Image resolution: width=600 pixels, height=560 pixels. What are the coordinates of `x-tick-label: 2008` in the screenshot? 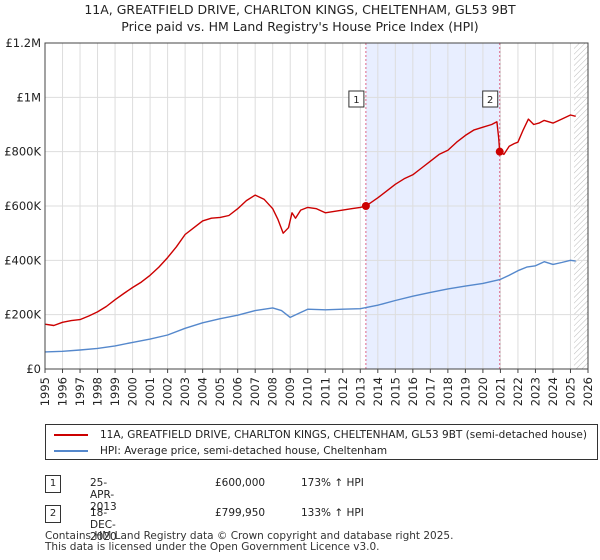 It's located at (273, 391).